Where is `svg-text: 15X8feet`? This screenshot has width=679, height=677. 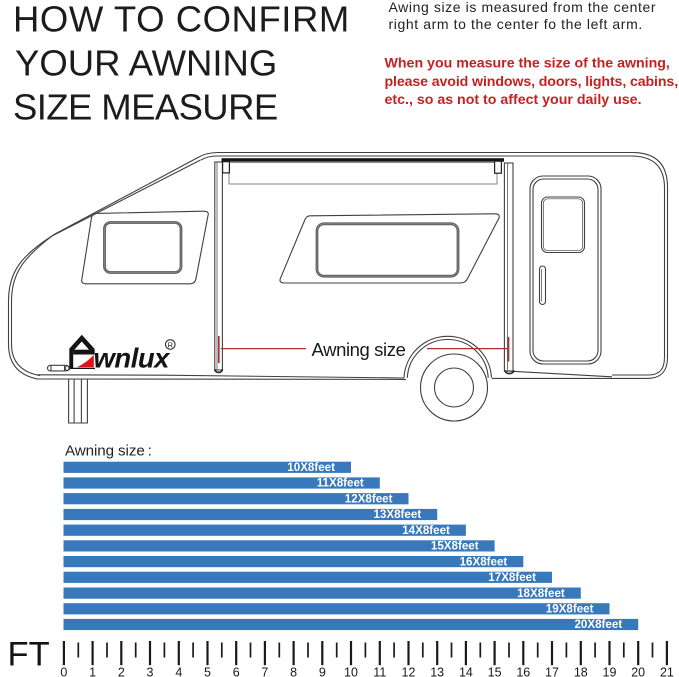
svg-text: 15X8feet is located at coordinates (455, 546).